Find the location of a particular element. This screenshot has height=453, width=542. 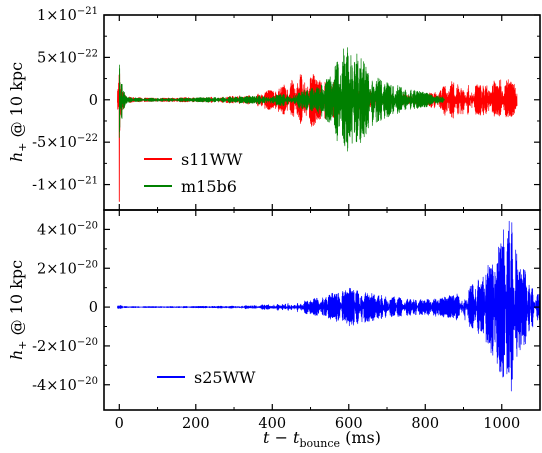

y-tick-mantissa: -1 is located at coordinates (39, 186).